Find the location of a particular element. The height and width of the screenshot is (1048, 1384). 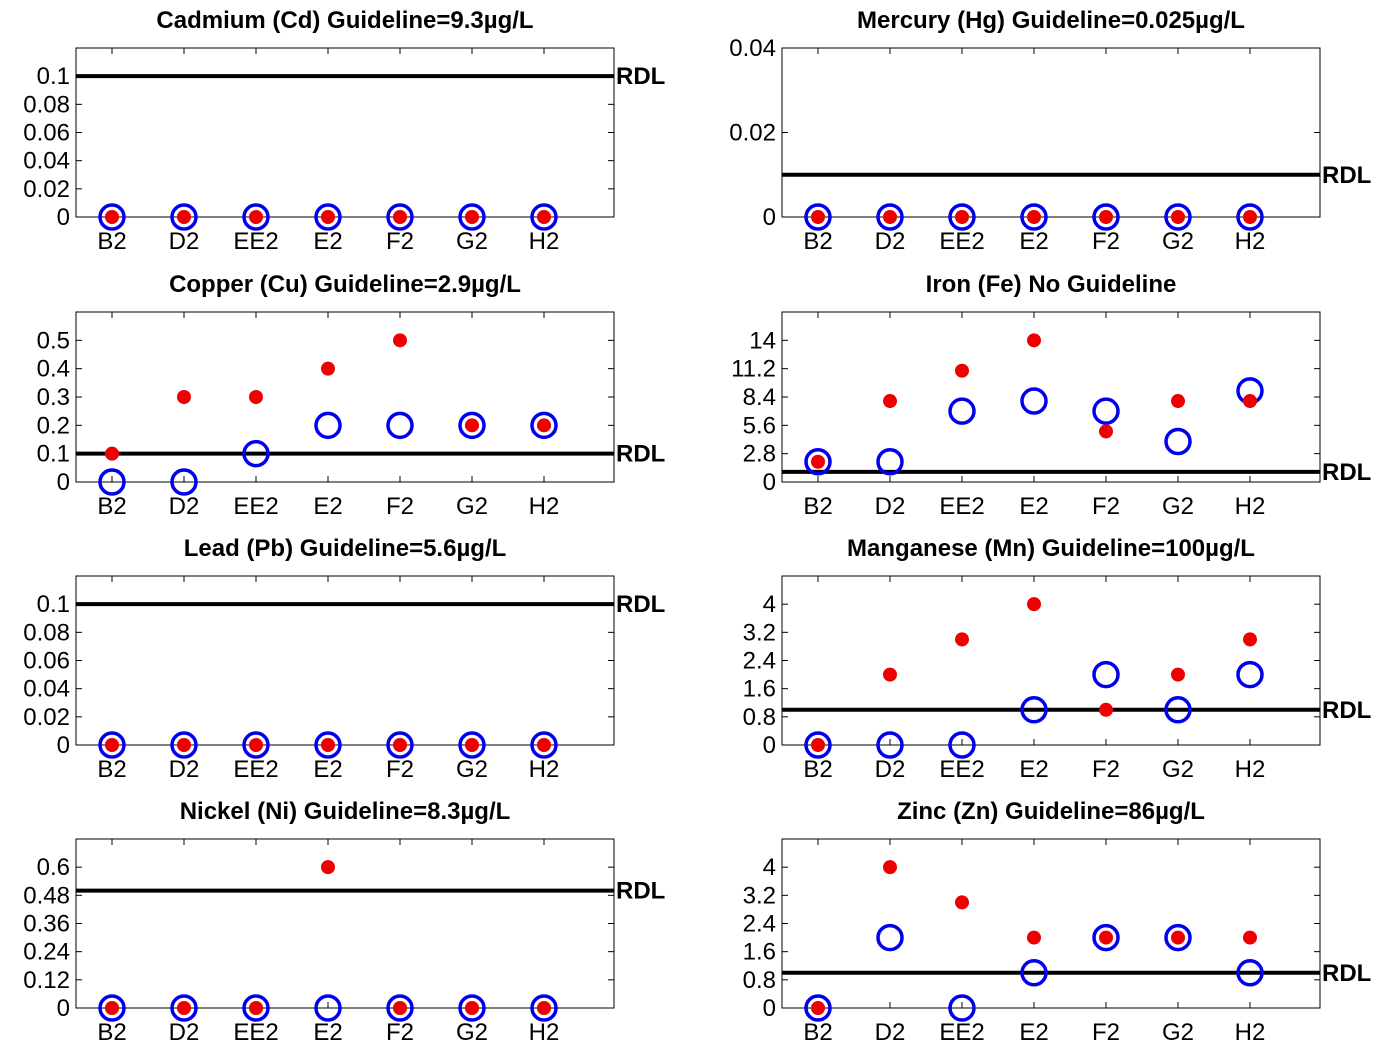

y-tick-label: 11.2 is located at coordinates (753, 369).